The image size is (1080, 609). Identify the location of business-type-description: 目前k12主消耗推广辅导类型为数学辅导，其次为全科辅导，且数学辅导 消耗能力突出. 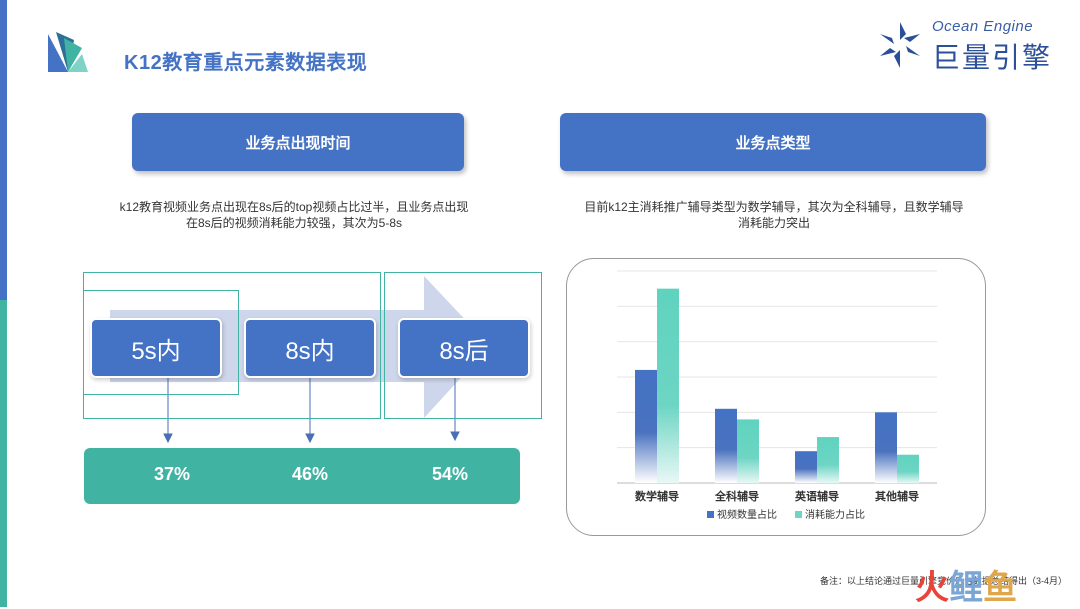
(774, 215).